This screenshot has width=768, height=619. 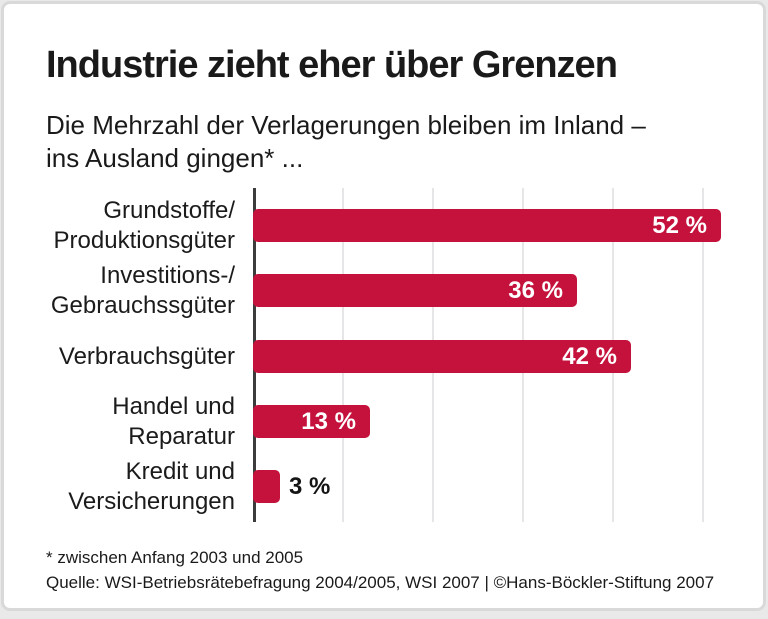 I want to click on value-label: 42 %, so click(x=589, y=356).